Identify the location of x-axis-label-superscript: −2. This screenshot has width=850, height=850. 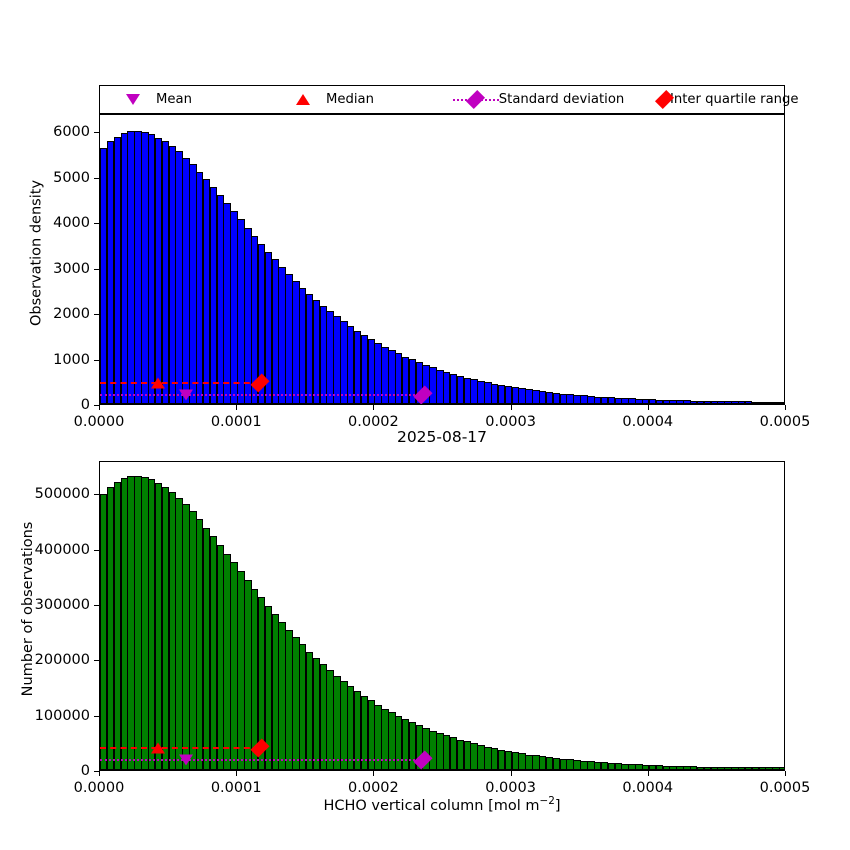
(547, 801).